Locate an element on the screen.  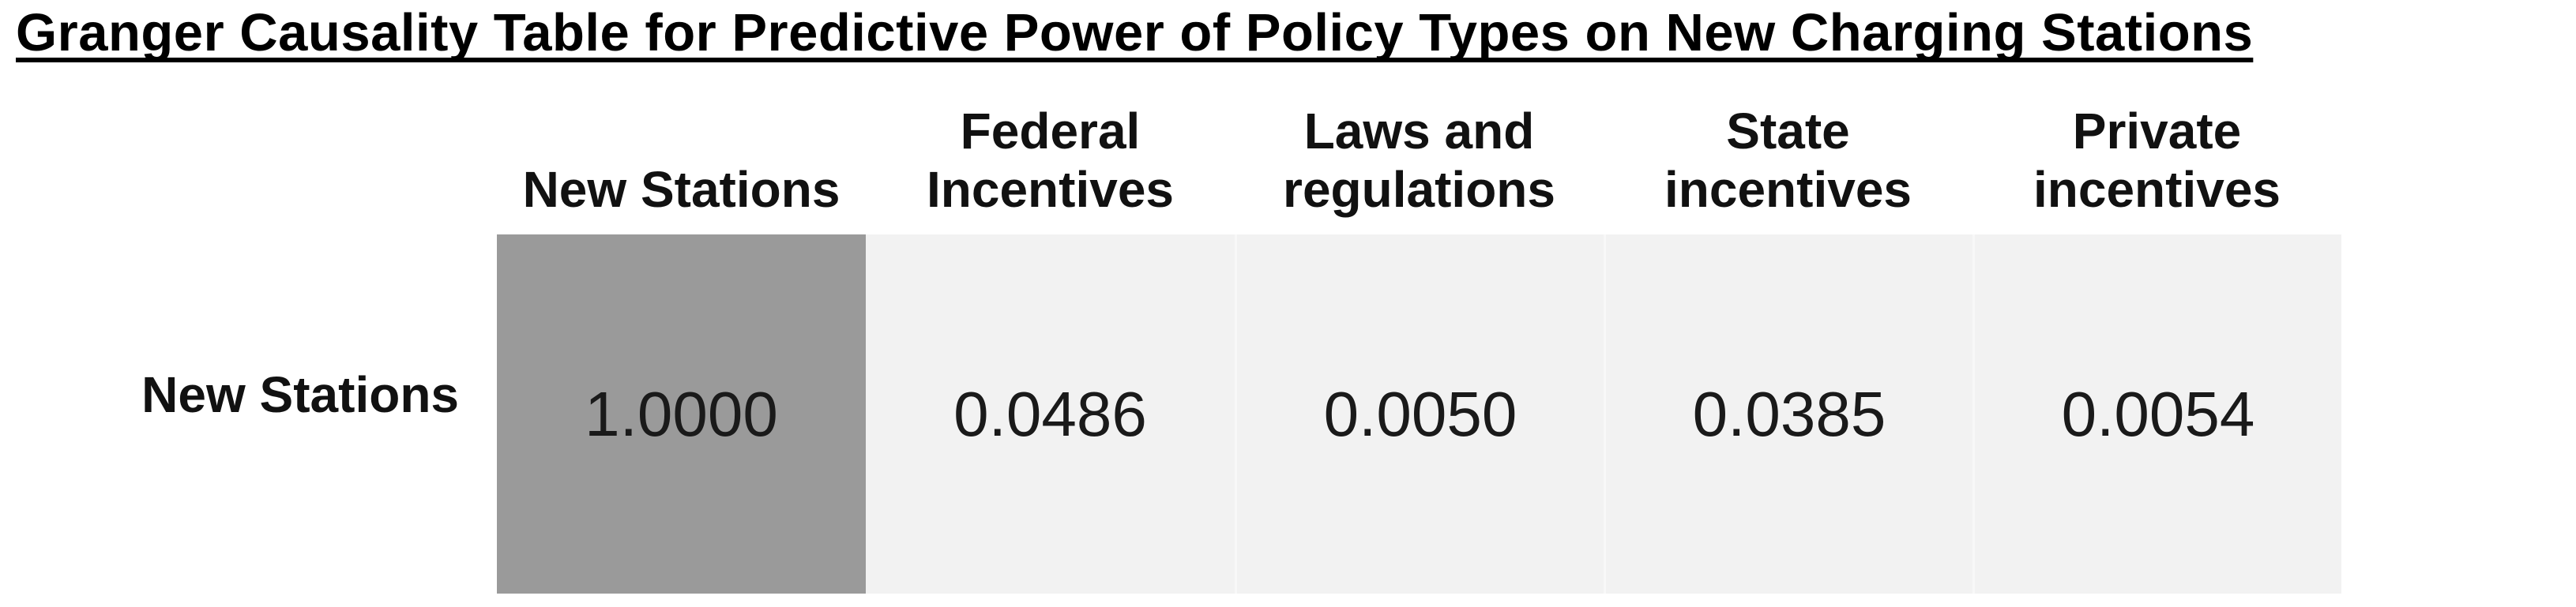
row-label-new-stations: New Stations is located at coordinates (249, 414).